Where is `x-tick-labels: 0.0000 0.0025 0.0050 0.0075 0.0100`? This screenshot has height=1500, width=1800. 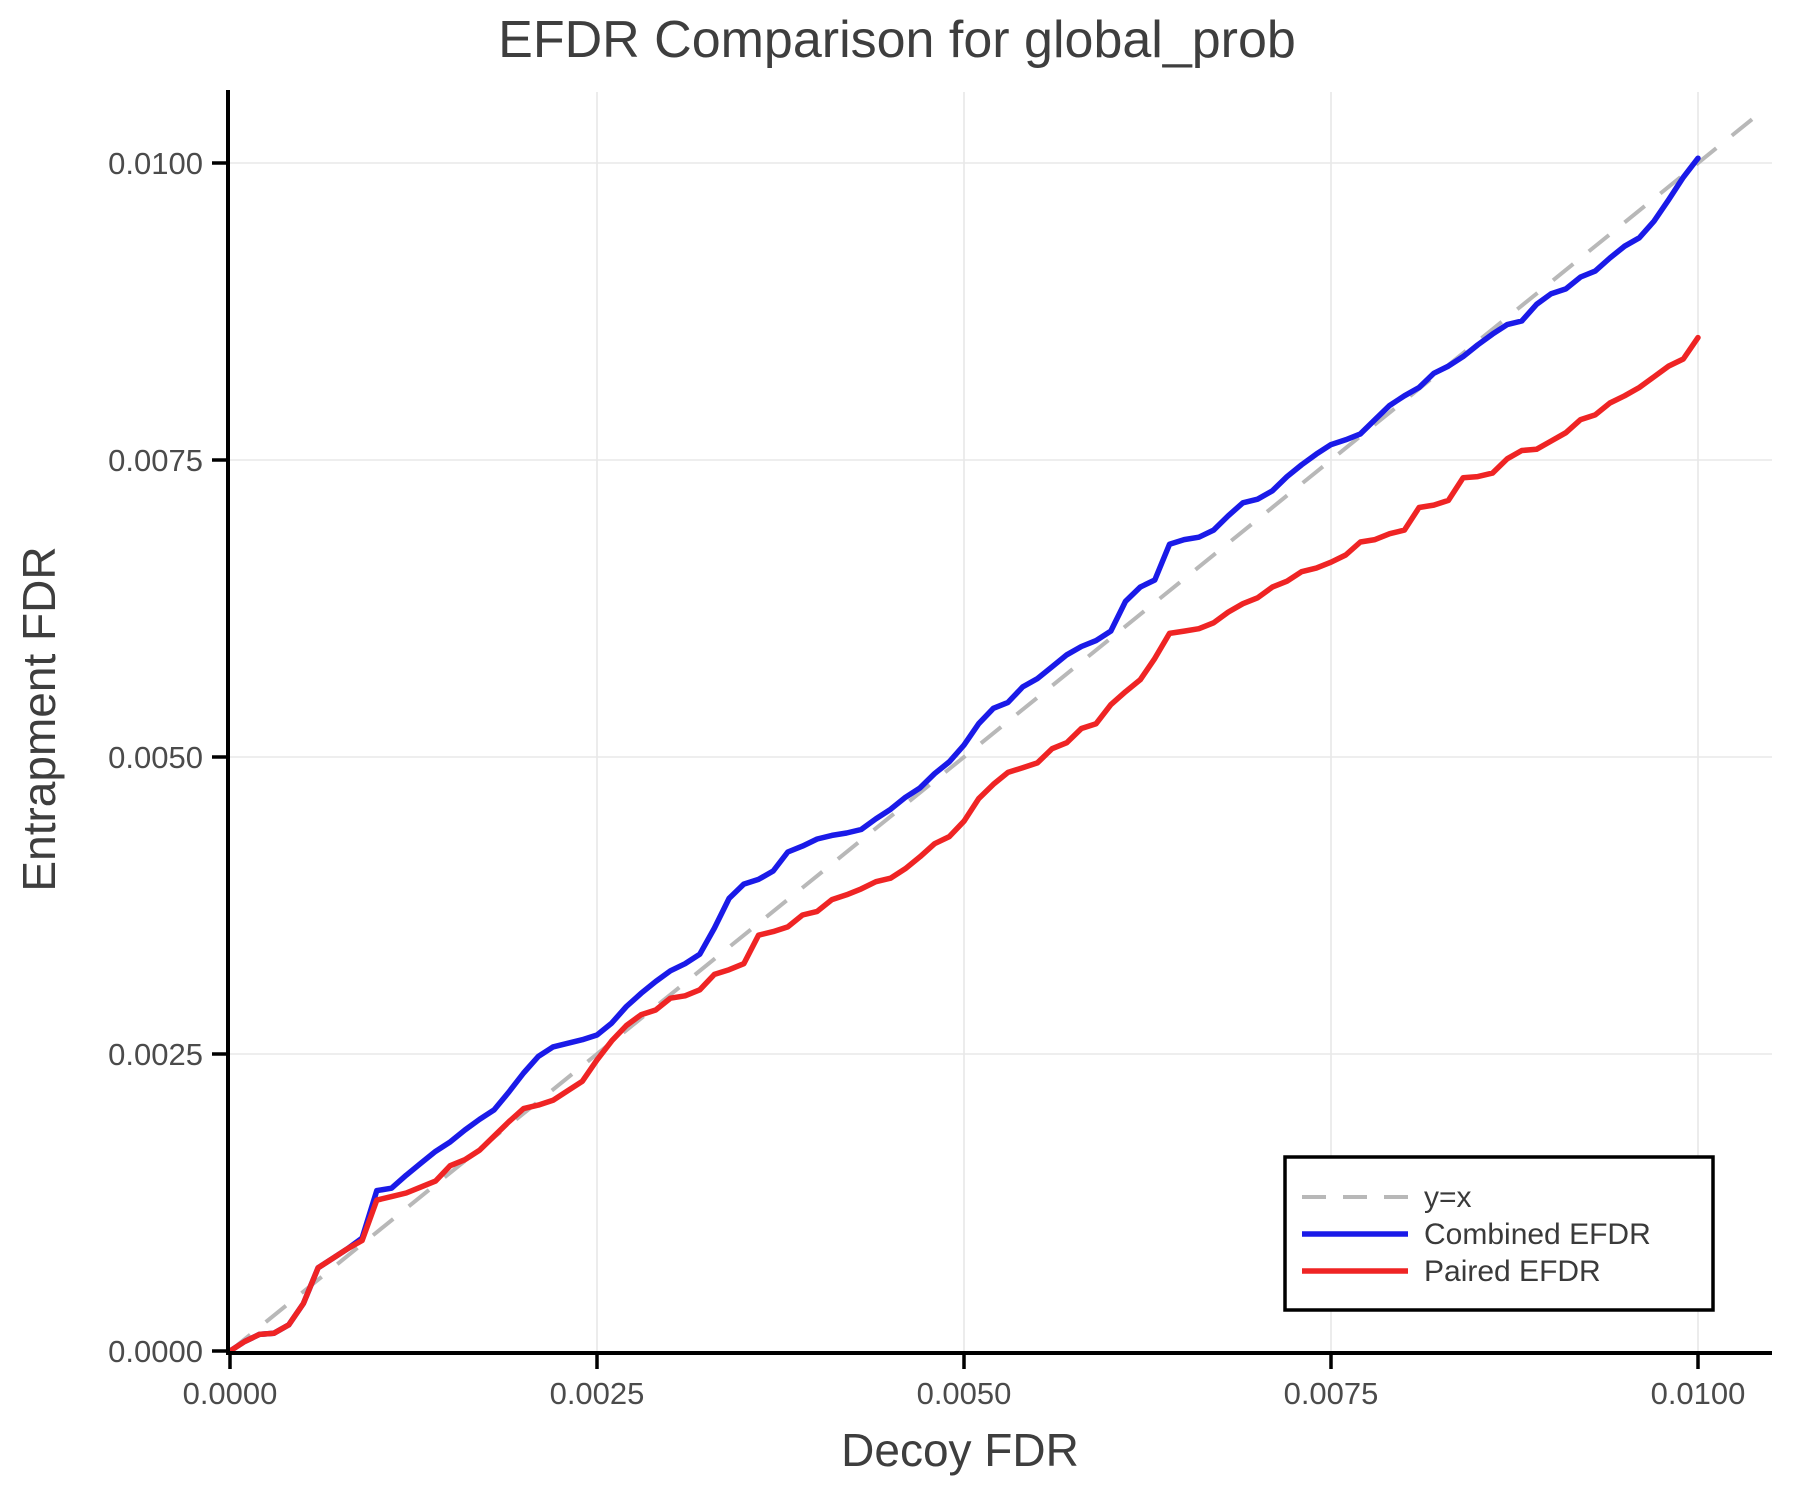
x-tick-labels: 0.0000 0.0025 0.0050 0.0075 0.0100 is located at coordinates (964, 1393).